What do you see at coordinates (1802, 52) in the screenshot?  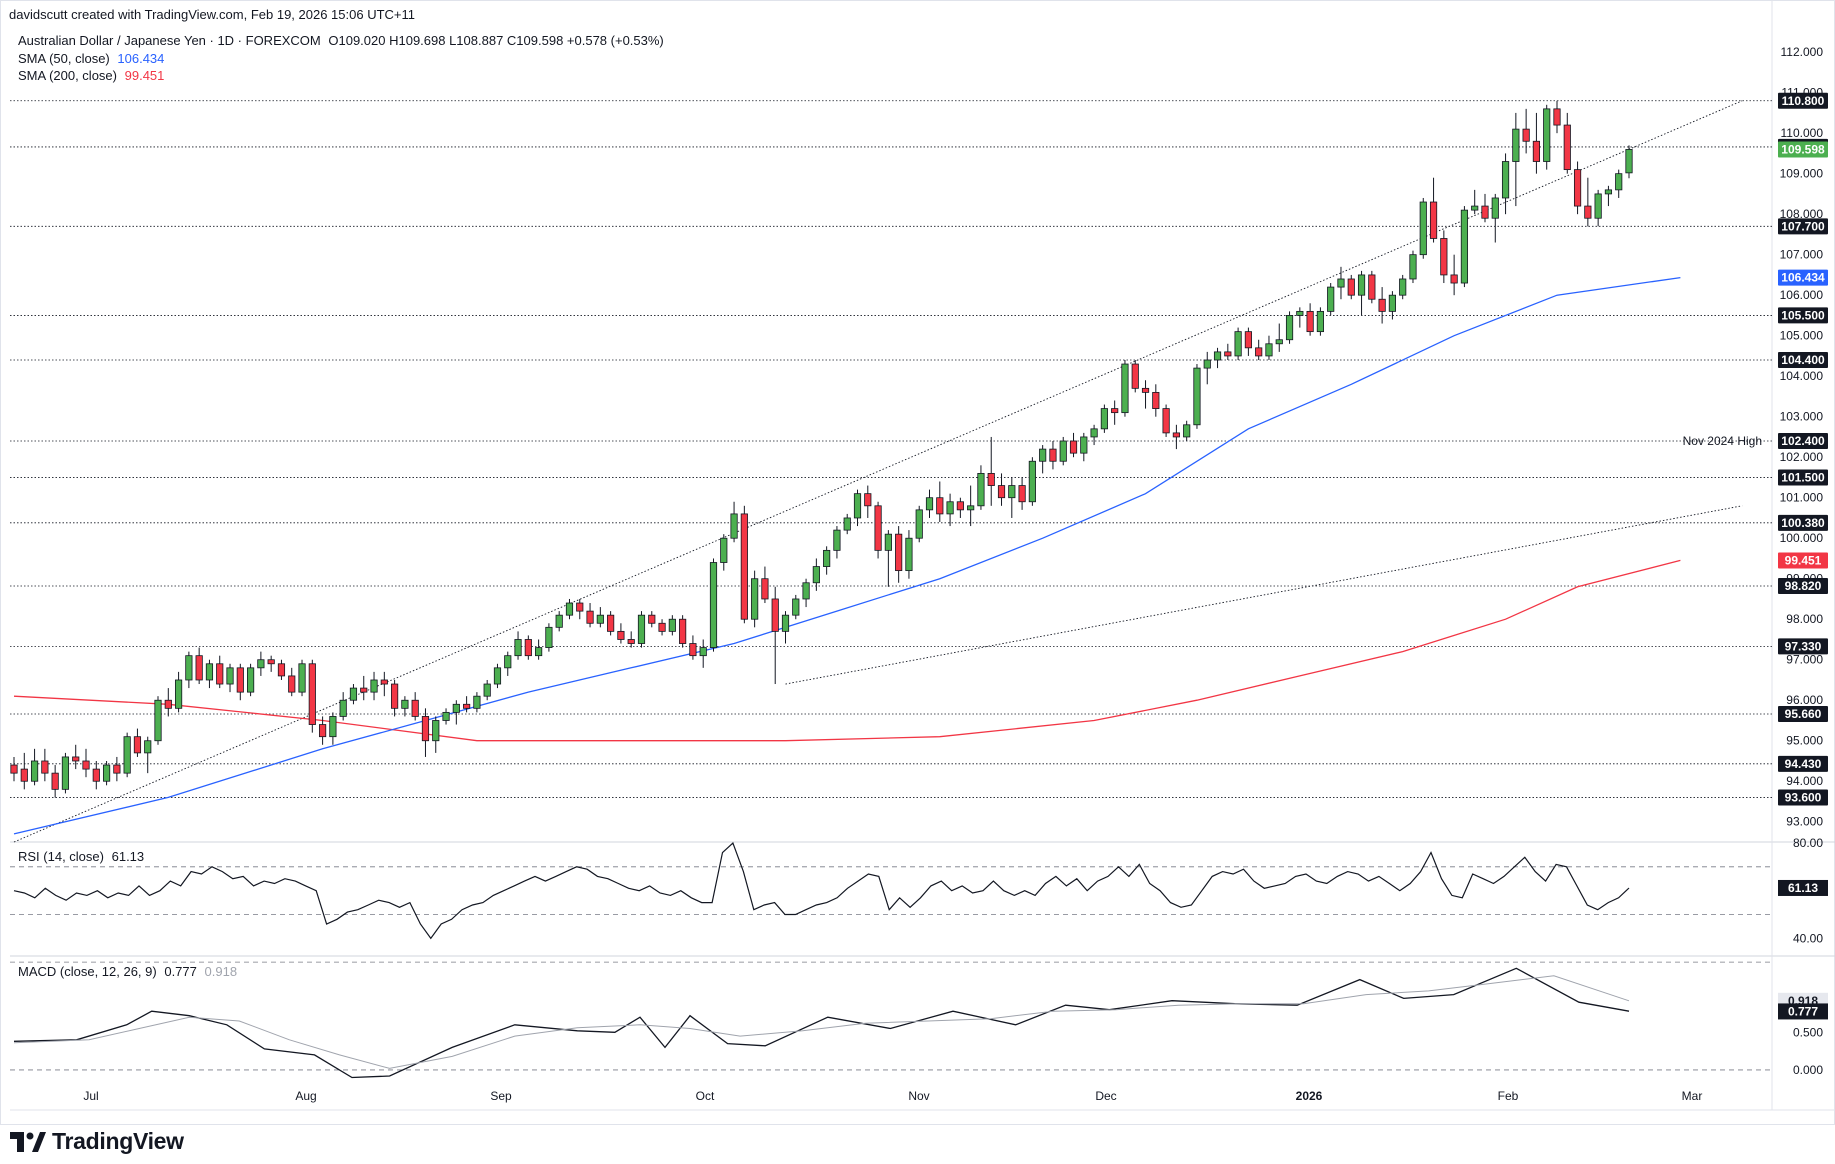 I see `price-tick-label: 112.000` at bounding box center [1802, 52].